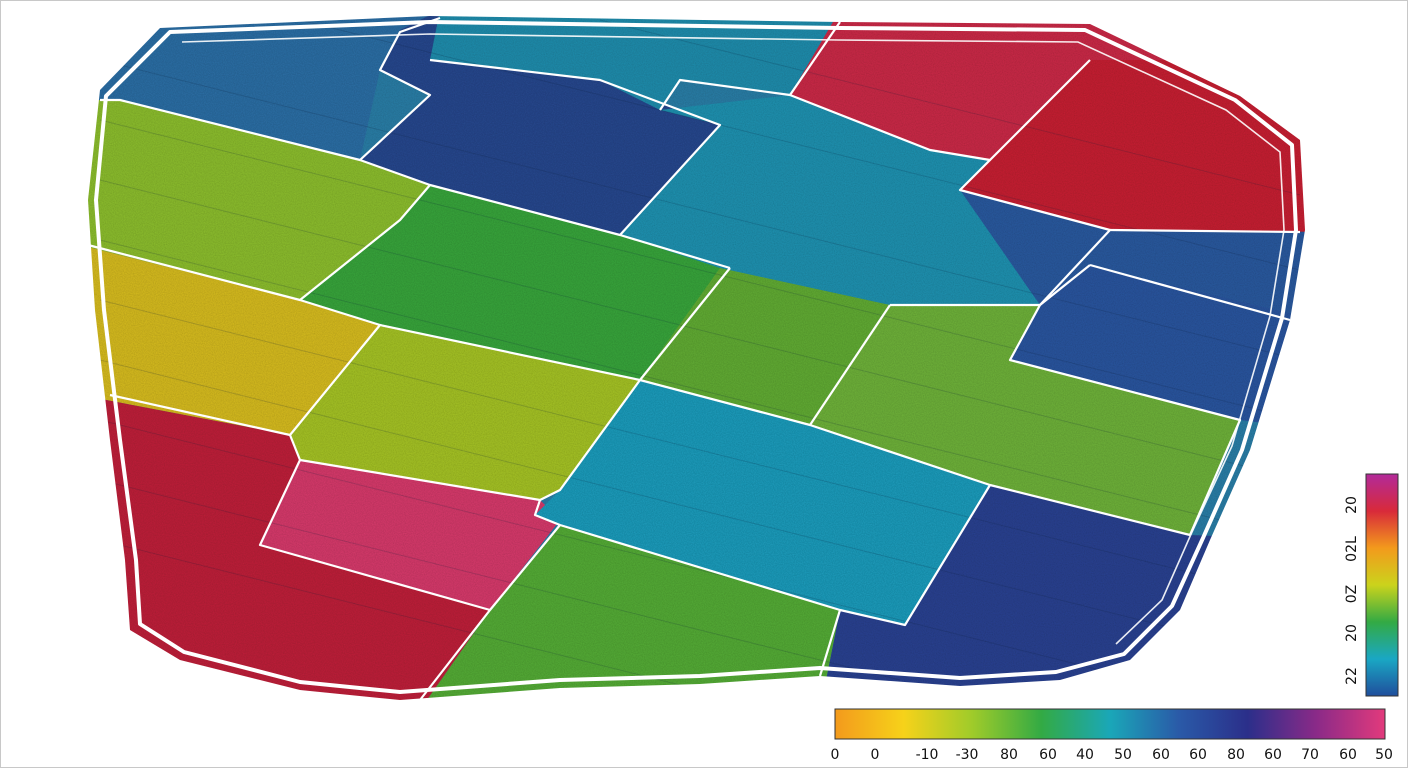 Image resolution: width=1408 pixels, height=768 pixels. Describe the element at coordinates (230, 340) in the screenshot. I see `zone-left-yellow` at that location.